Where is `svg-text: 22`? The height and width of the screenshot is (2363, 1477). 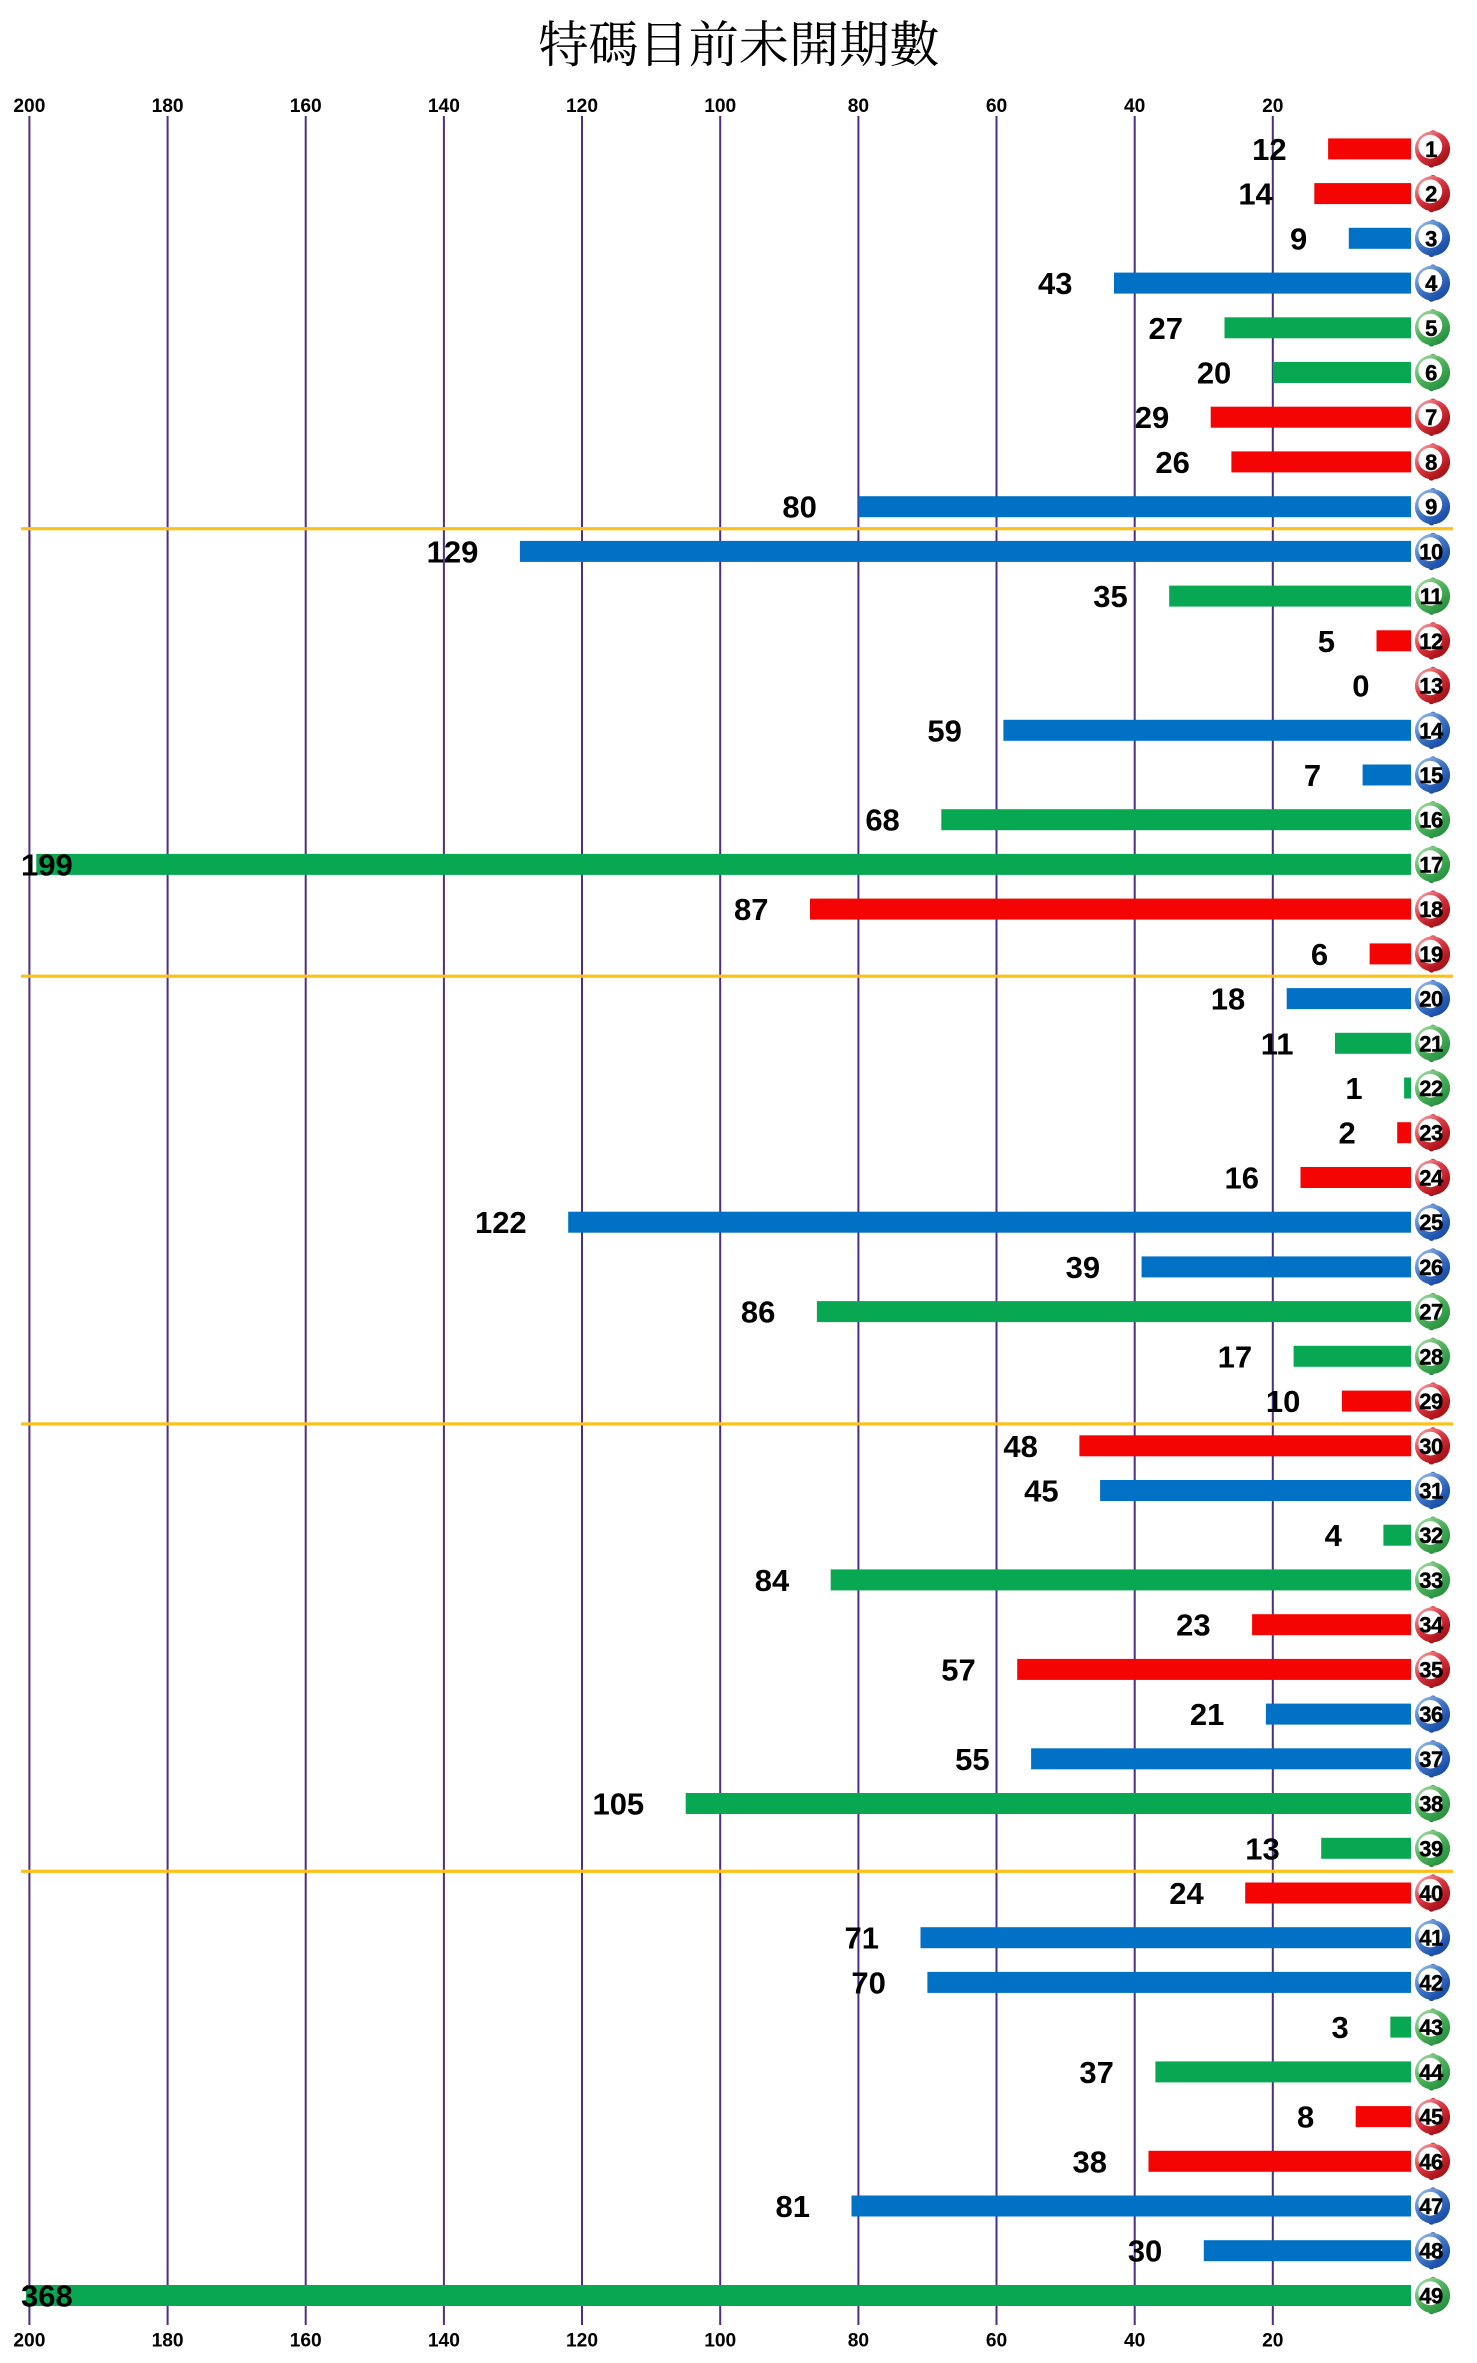
svg-text: 22 is located at coordinates (1431, 1088).